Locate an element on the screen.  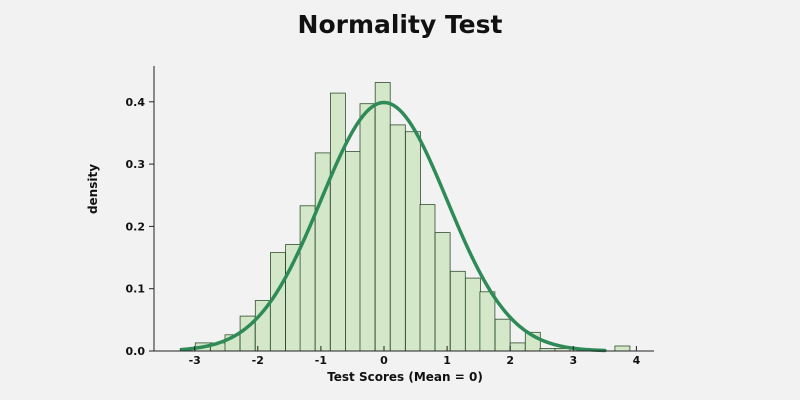
x-tick-label: 4 is located at coordinates (637, 360).